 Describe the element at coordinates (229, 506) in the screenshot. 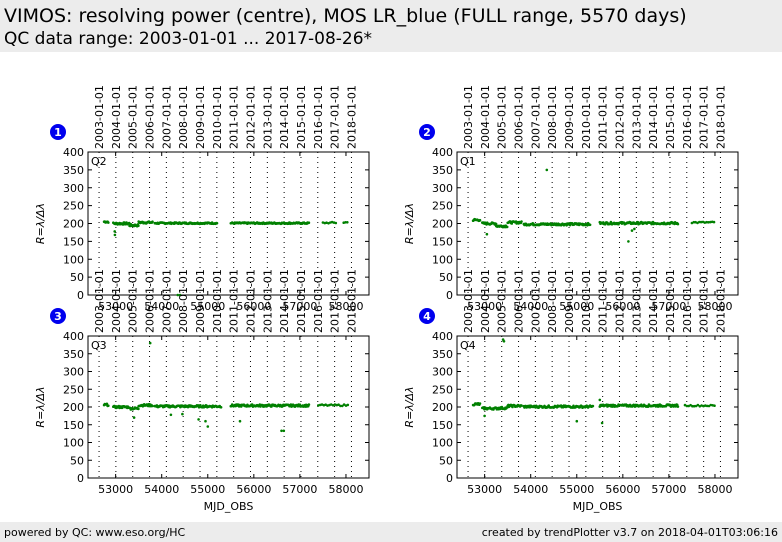

I see `x-axis-label: MJD_OBS` at that location.